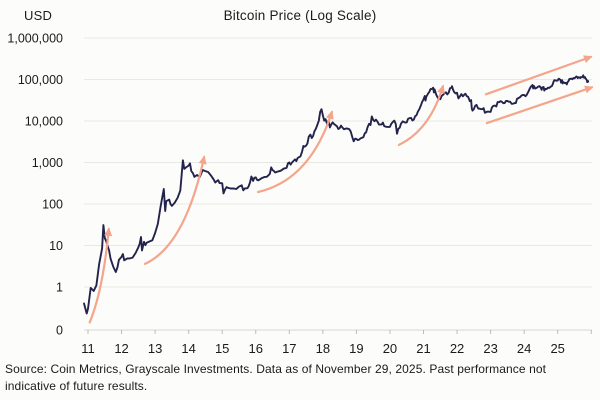 This screenshot has height=400, width=600. Describe the element at coordinates (222, 348) in the screenshot. I see `x-tick-label: 15` at that location.